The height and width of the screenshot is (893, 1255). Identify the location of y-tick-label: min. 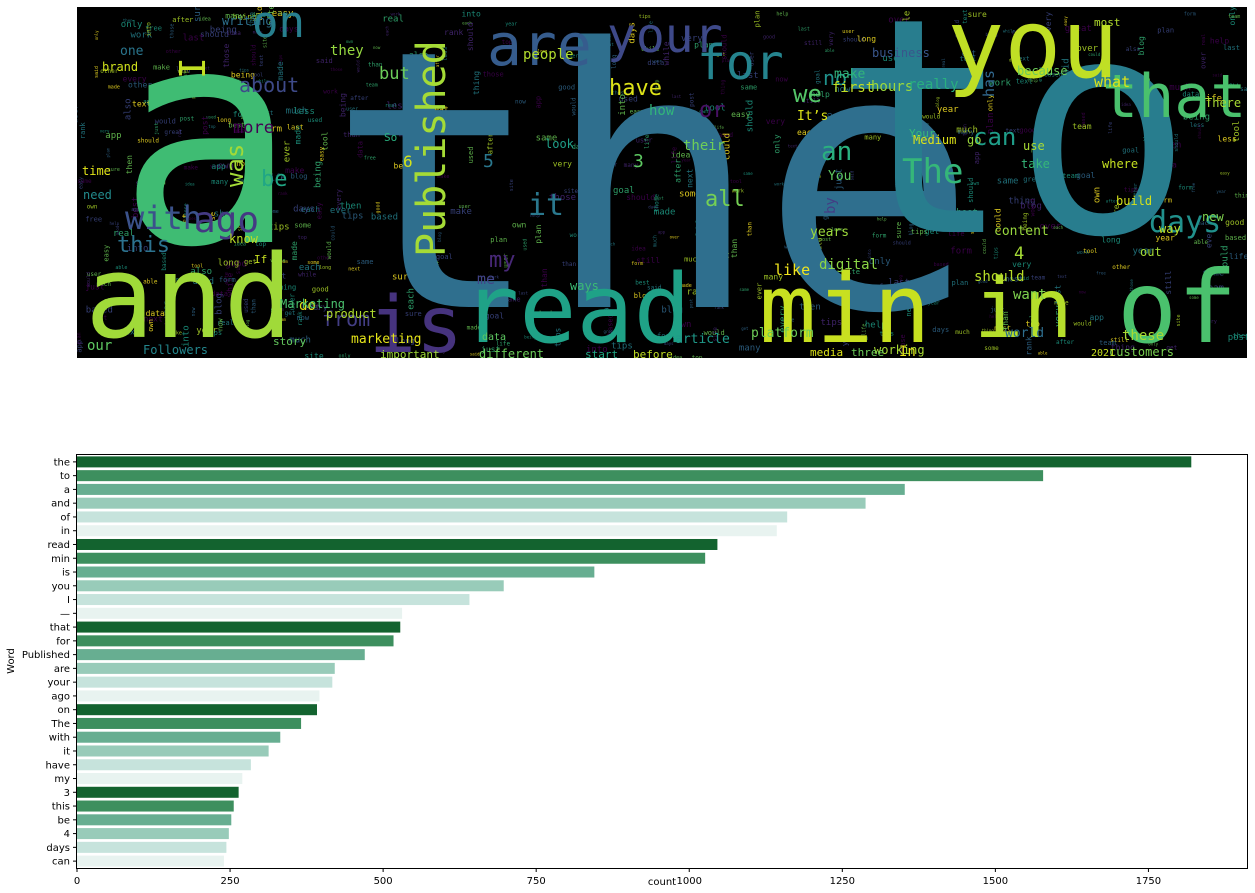
(60, 559).